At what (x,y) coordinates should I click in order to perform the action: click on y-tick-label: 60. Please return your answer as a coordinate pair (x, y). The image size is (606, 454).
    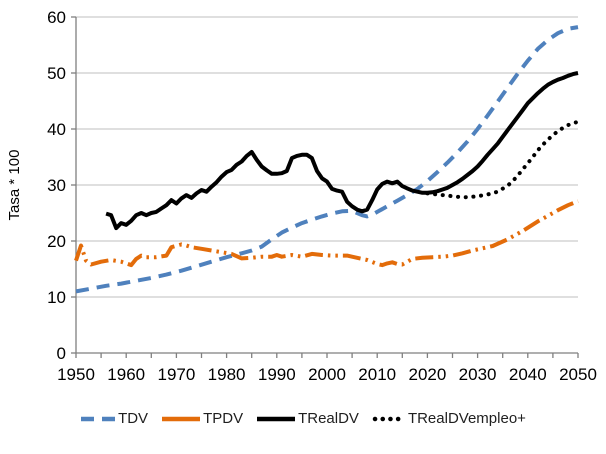
    Looking at the image, I should click on (56, 17).